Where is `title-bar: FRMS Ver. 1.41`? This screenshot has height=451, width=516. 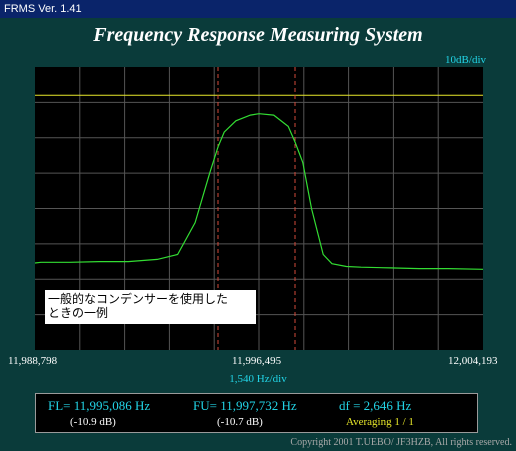
title-bar: FRMS Ver. 1.41 is located at coordinates (258, 9).